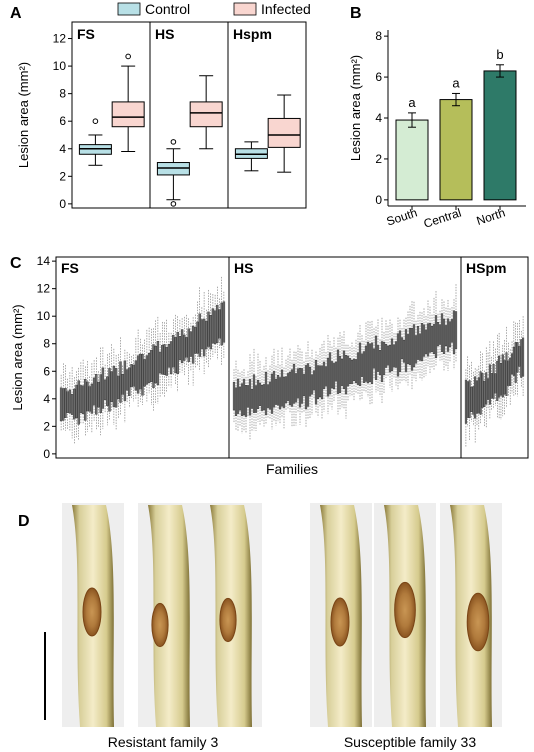  What do you see at coordinates (189, 115) in the screenshot?
I see `panel-a-frame` at bounding box center [189, 115].